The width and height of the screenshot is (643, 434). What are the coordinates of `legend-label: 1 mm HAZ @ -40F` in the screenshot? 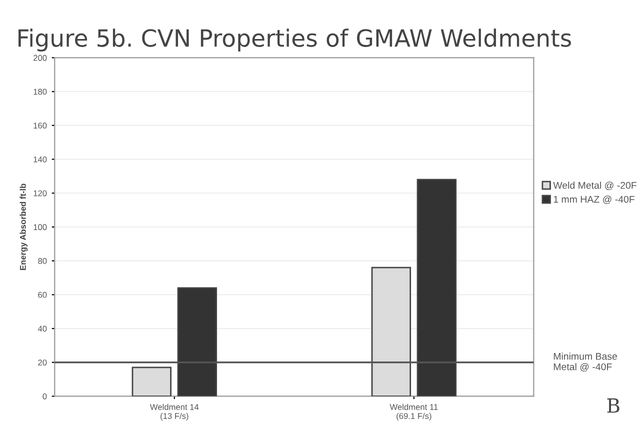 It's located at (594, 200).